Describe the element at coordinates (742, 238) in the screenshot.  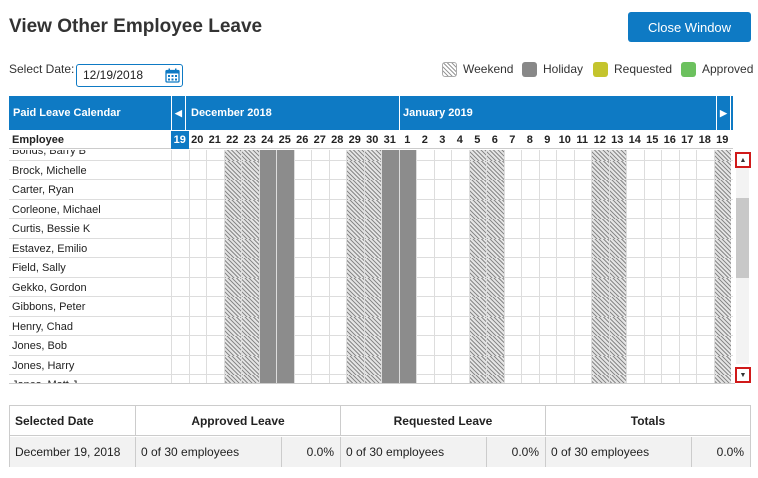
I see `scrollbar-thumb` at that location.